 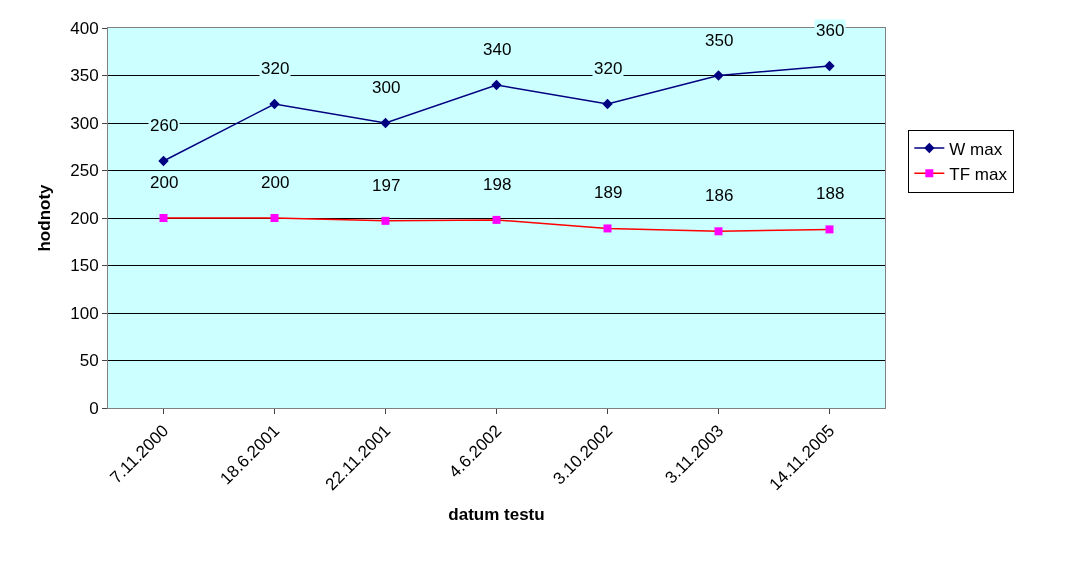 What do you see at coordinates (719, 40) in the screenshot?
I see `data-label: 350` at bounding box center [719, 40].